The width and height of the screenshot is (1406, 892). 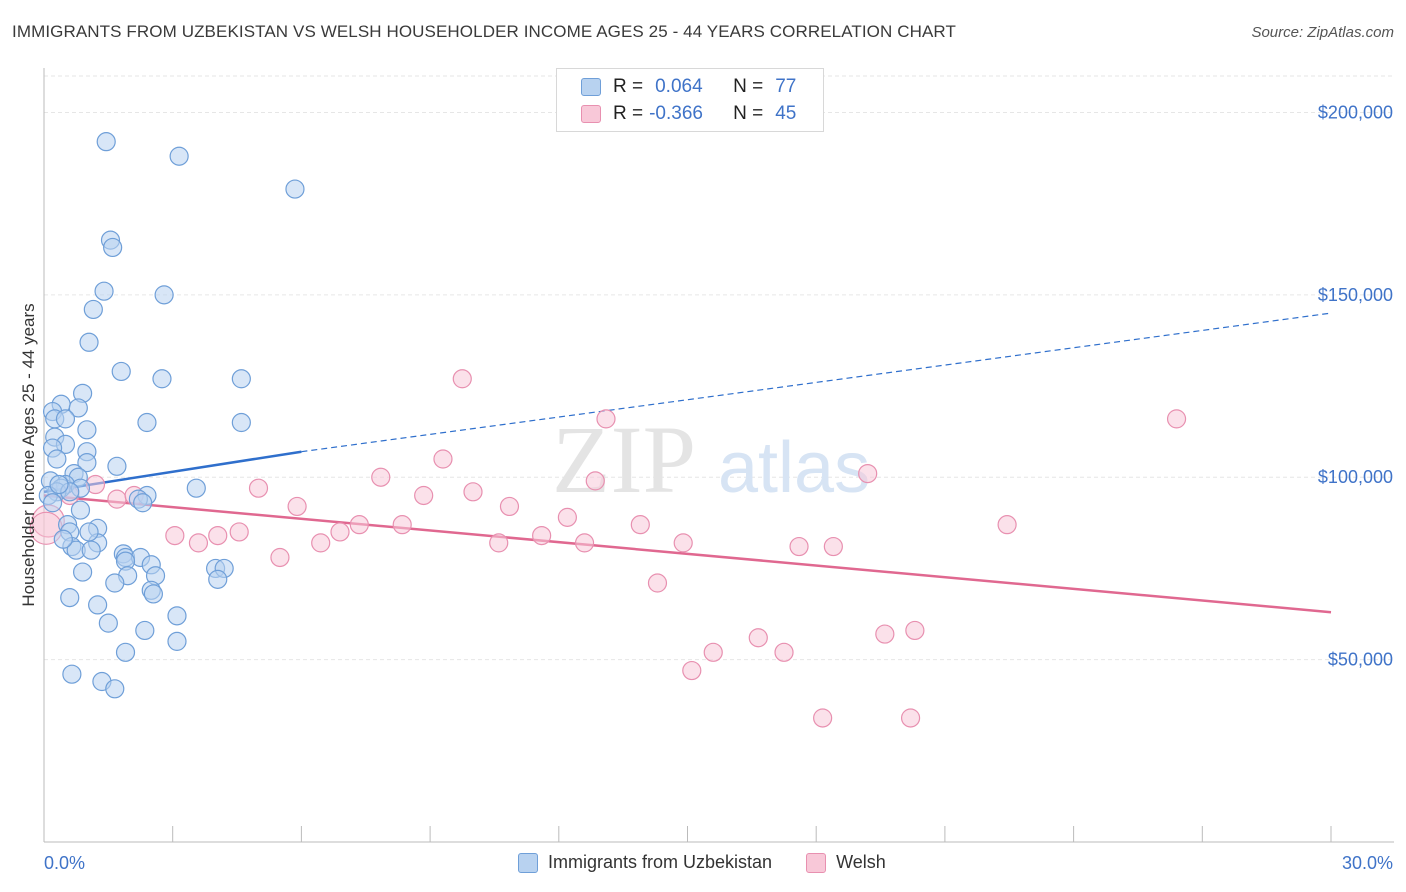 I want to click on uzbekistan-points, so click(x=171, y=415).